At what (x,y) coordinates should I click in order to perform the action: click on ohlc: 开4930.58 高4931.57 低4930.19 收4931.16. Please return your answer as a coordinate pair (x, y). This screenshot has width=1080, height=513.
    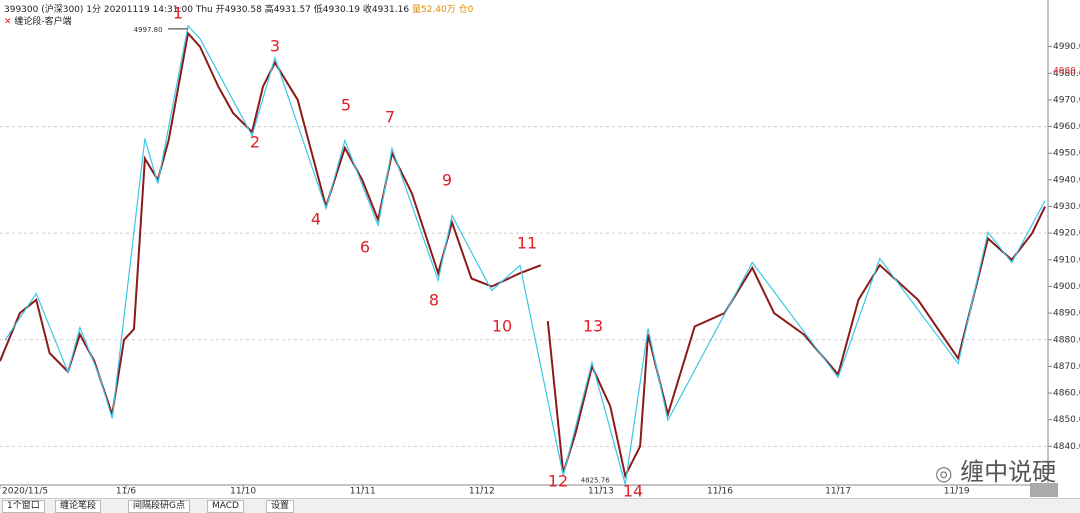
    Looking at the image, I should click on (312, 10).